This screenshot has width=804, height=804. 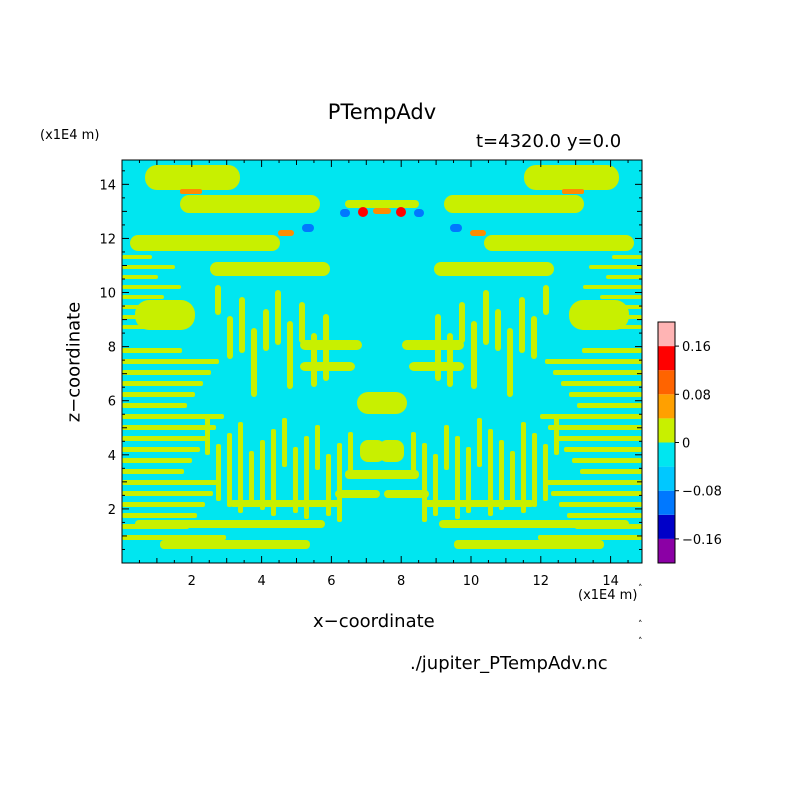 What do you see at coordinates (702, 540) in the screenshot?
I see `colorbar-tick-label: −0.16` at bounding box center [702, 540].